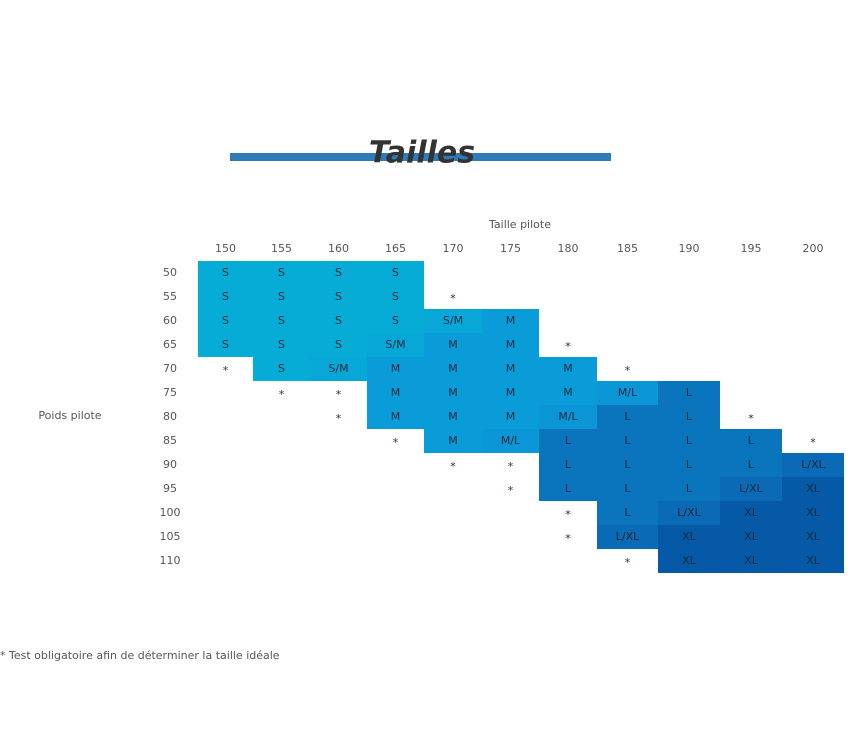  What do you see at coordinates (170, 344) in the screenshot?
I see `row-label: 65` at bounding box center [170, 344].